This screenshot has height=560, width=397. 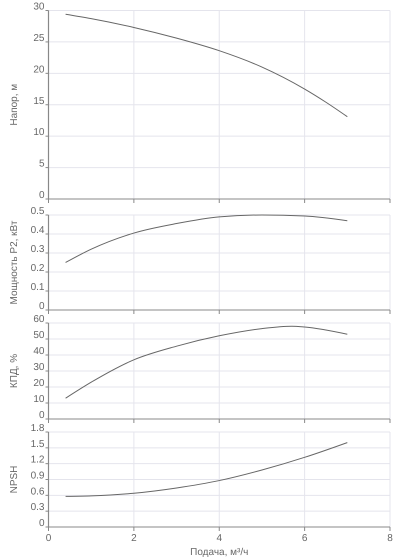 What do you see at coordinates (39, 335) in the screenshot?
I see `y-tick-label: 50` at bounding box center [39, 335].